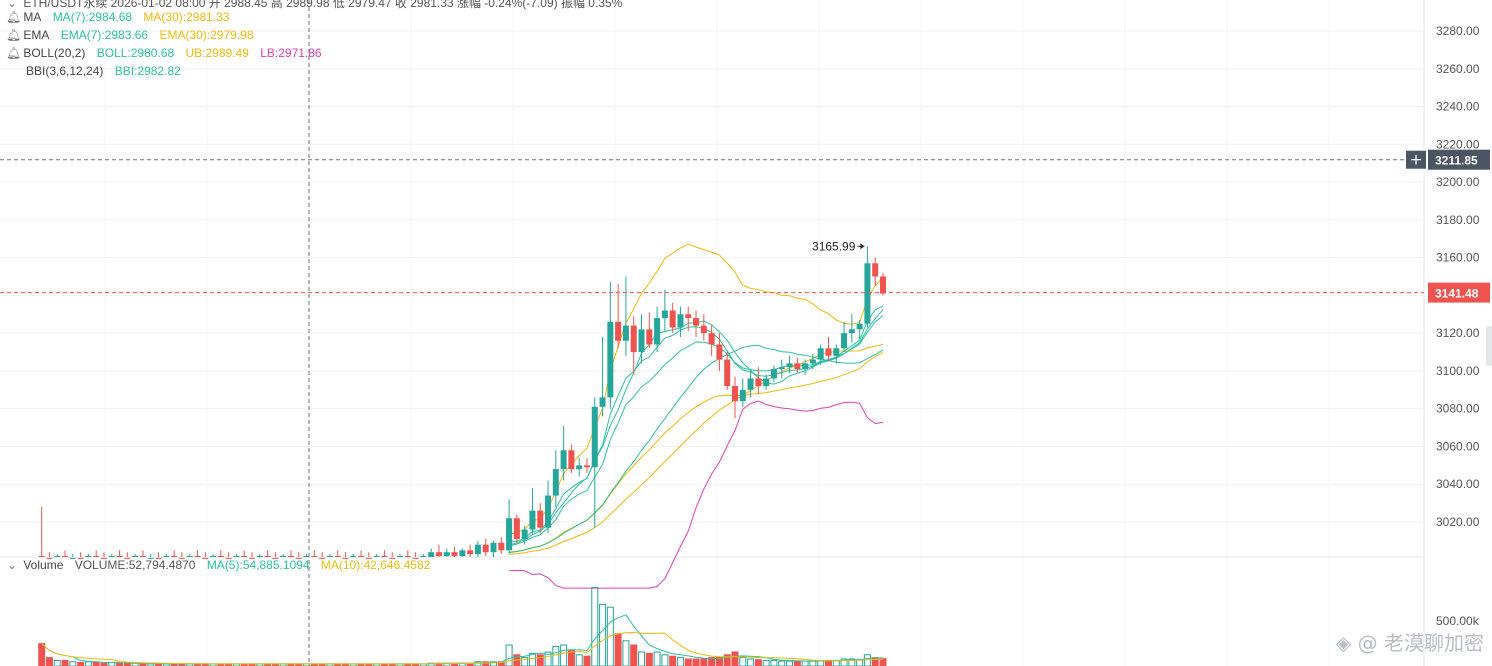 The width and height of the screenshot is (1492, 666). Describe the element at coordinates (36, 35) in the screenshot. I see `ema-name: EMA` at that location.